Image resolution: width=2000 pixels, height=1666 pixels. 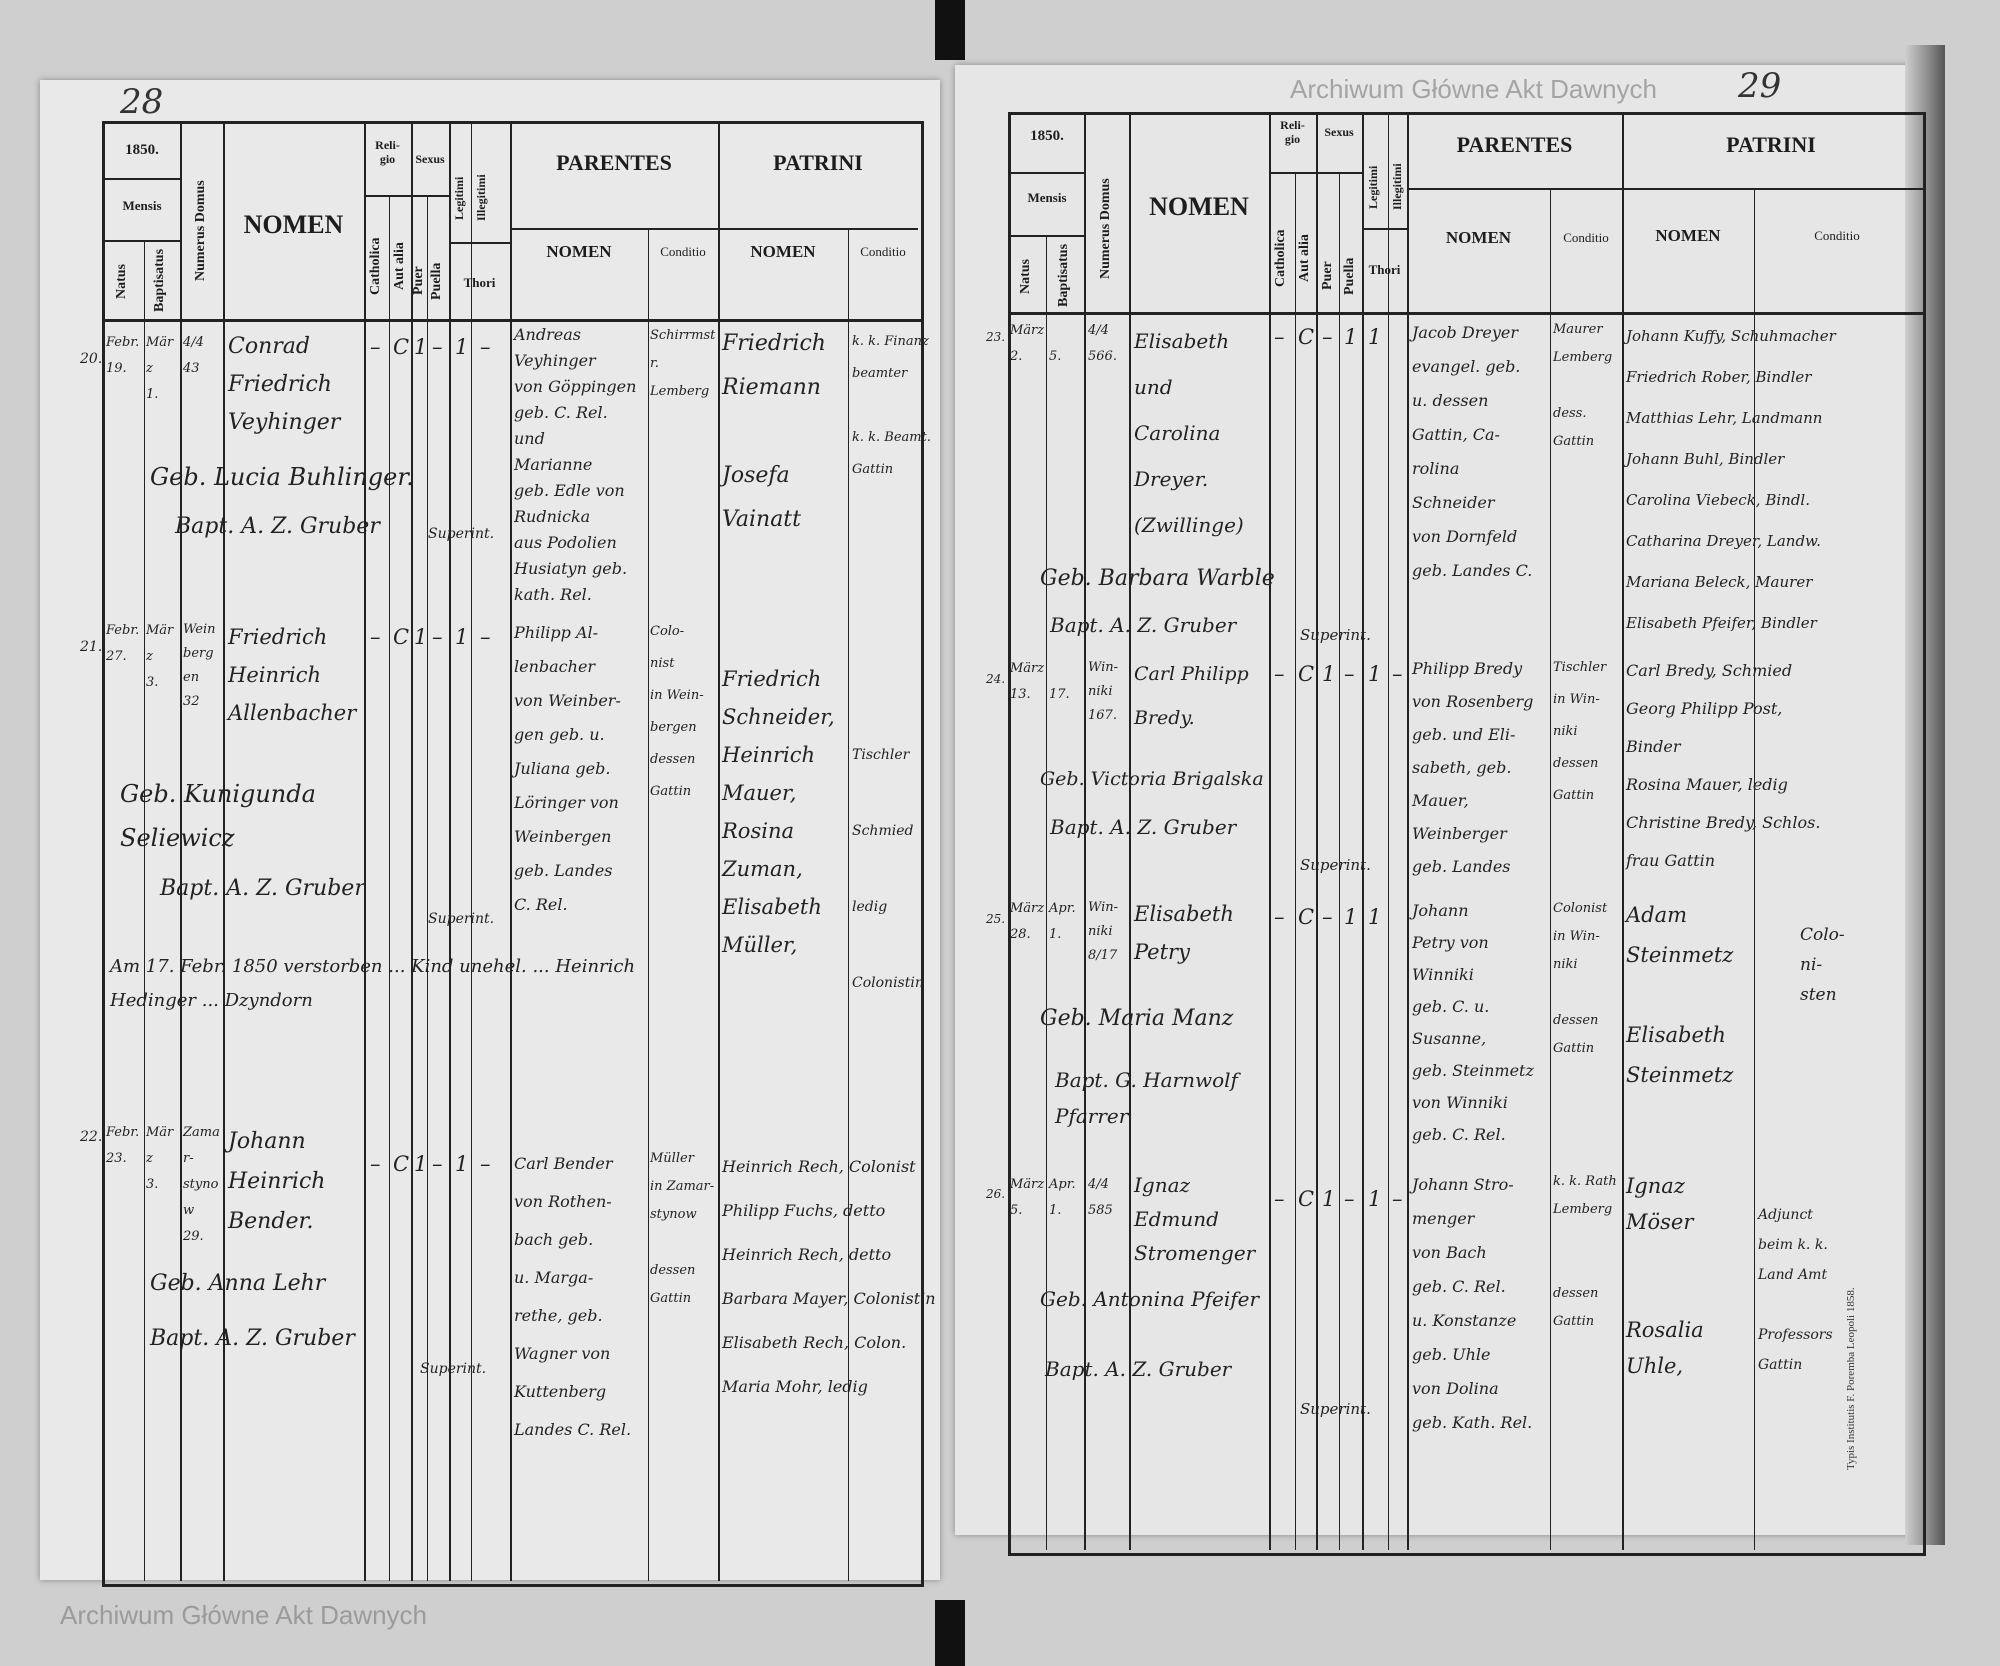 What do you see at coordinates (418, 281) in the screenshot?
I see `header-puer: Puer` at bounding box center [418, 281].